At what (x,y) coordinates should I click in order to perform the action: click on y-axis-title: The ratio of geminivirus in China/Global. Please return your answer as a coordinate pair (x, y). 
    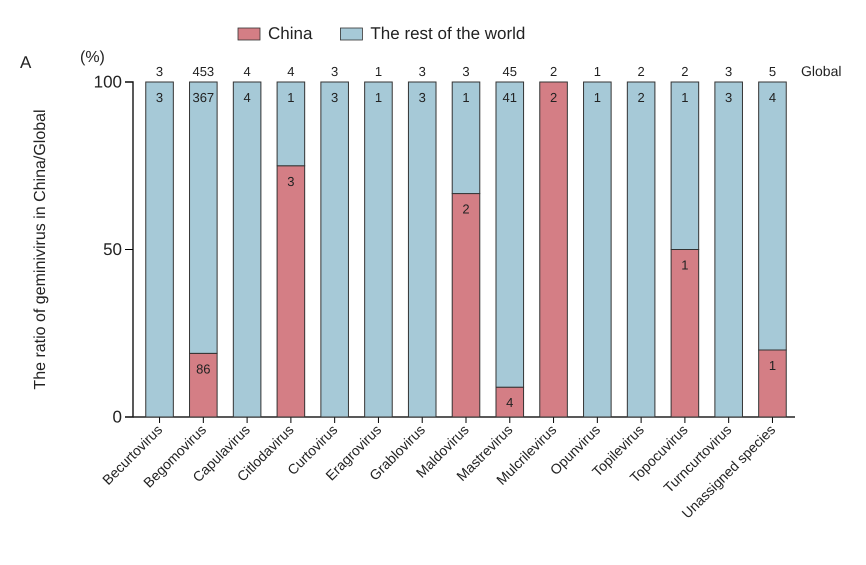
    Looking at the image, I should click on (40, 249).